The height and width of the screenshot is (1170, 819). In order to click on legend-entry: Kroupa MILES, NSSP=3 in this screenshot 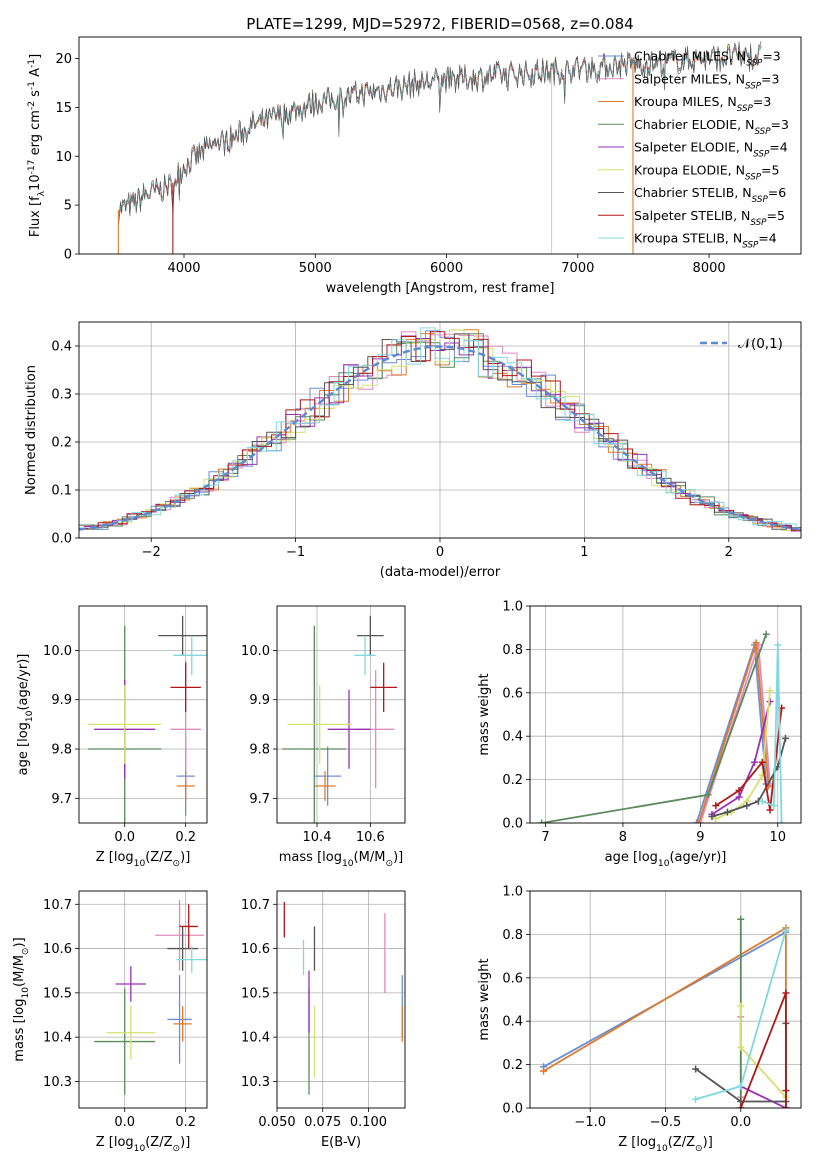, I will do `click(702, 104)`.